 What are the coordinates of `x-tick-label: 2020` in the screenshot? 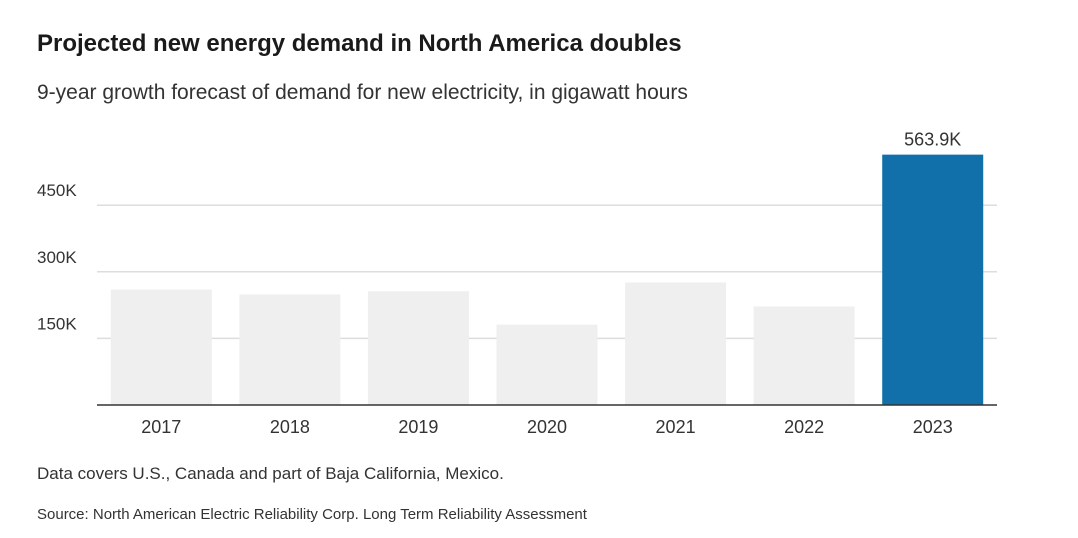 It's located at (547, 427).